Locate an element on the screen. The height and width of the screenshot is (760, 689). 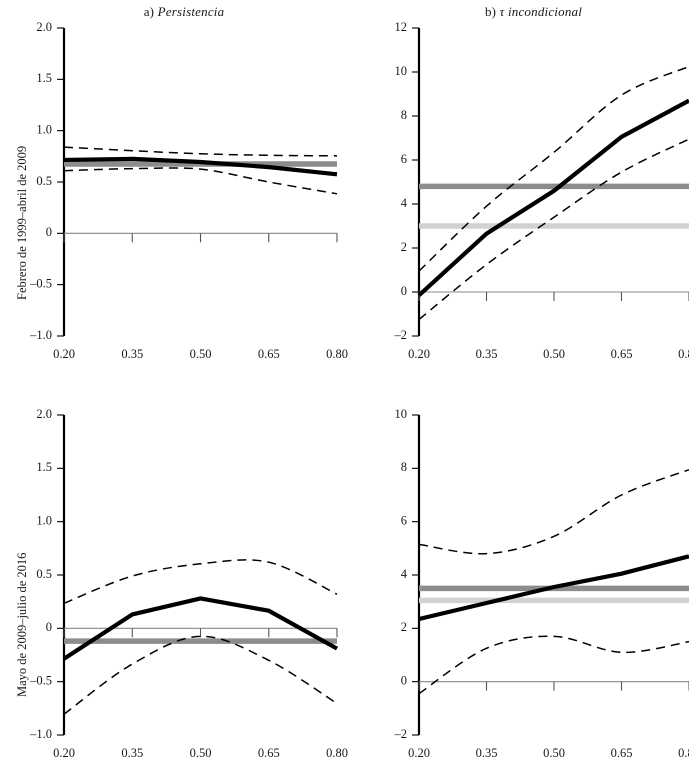
panel-a-x-tick-label: 0.35 is located at coordinates (132, 354).